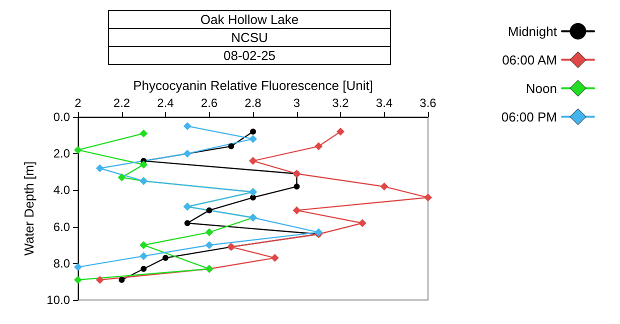 Image resolution: width=620 pixels, height=324 pixels. Describe the element at coordinates (533, 31) in the screenshot. I see `legend-label: Midnight` at that location.